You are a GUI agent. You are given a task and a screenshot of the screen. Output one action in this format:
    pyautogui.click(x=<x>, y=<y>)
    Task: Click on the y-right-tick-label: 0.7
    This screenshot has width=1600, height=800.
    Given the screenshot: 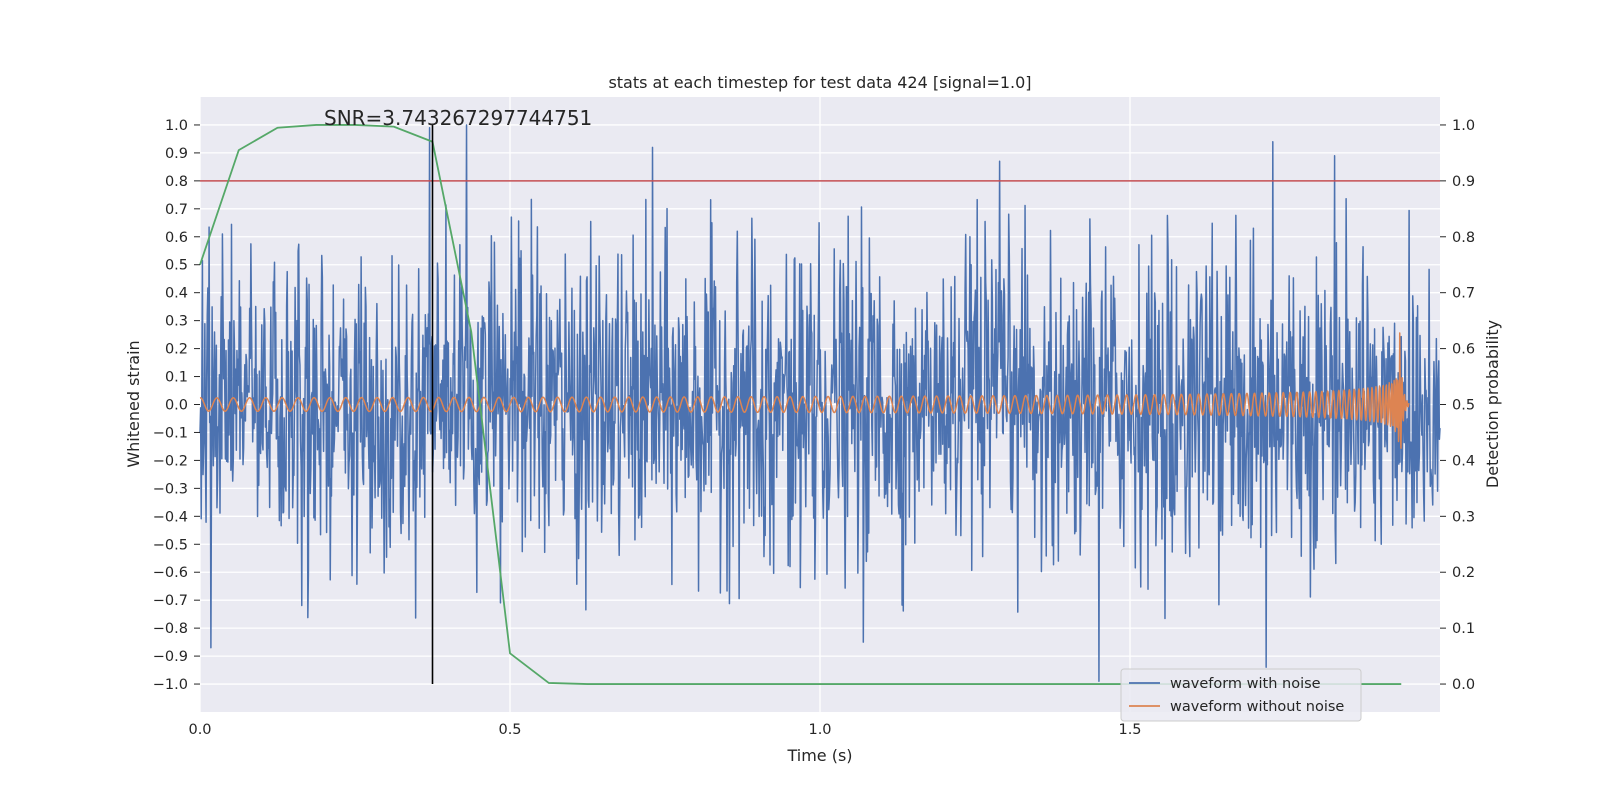 What is the action you would take?
    pyautogui.click(x=1463, y=294)
    